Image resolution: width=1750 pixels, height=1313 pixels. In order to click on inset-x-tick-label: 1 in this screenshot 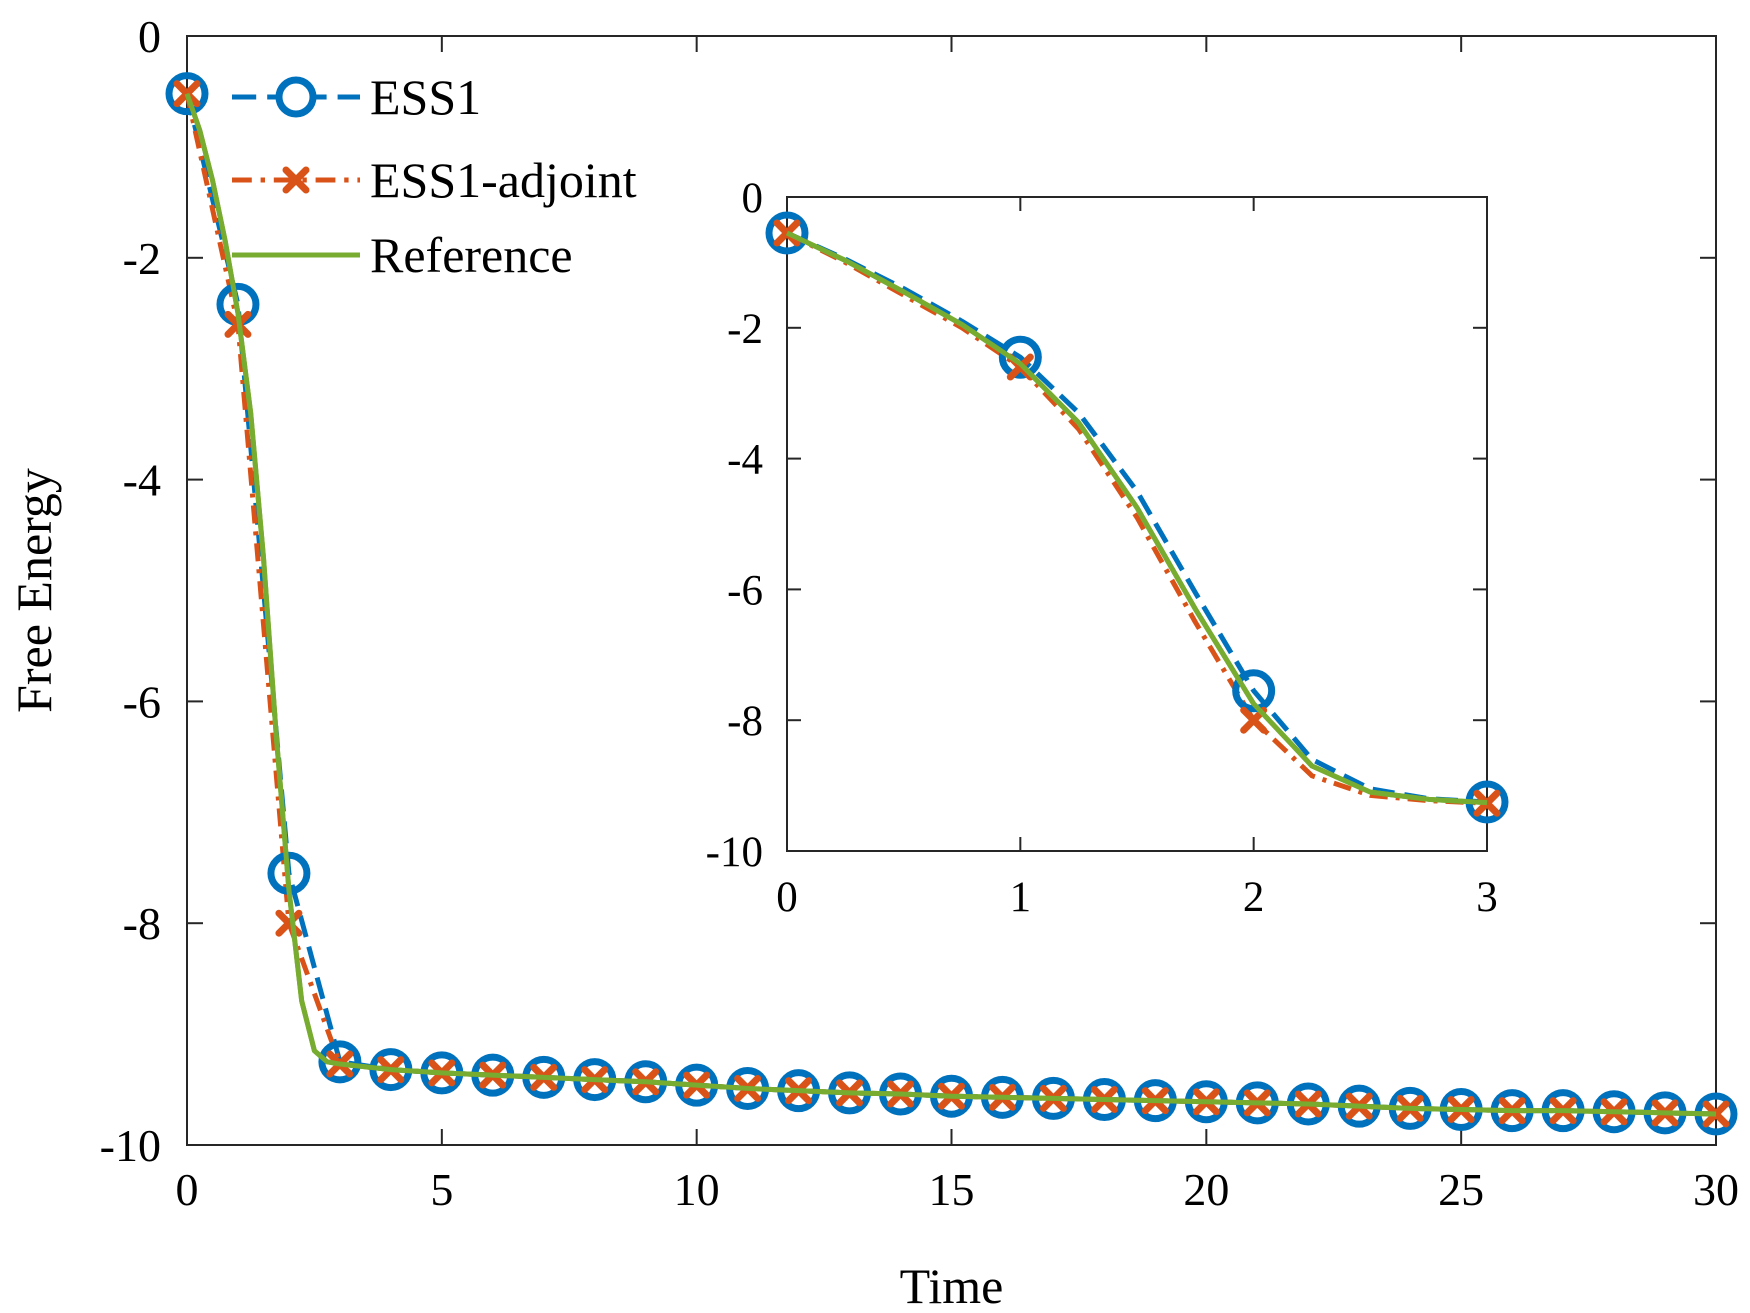, I will do `click(1021, 897)`.